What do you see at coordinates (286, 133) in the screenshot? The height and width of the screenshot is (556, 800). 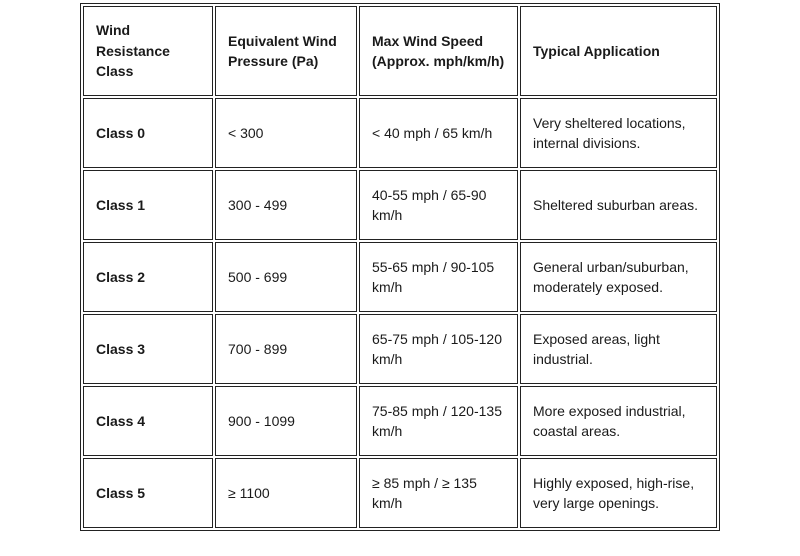 I see `pressure-cell: < 300` at bounding box center [286, 133].